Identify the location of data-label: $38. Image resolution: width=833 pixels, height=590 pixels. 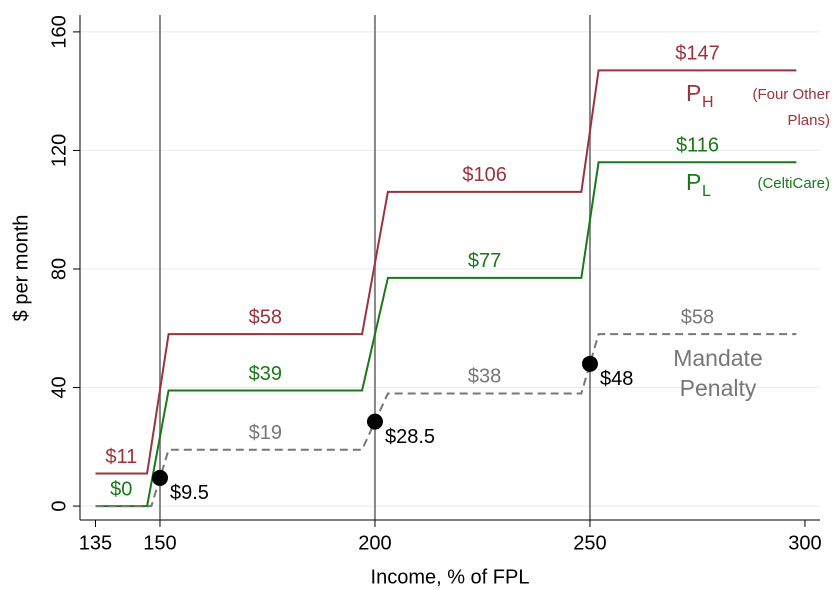
(484, 377).